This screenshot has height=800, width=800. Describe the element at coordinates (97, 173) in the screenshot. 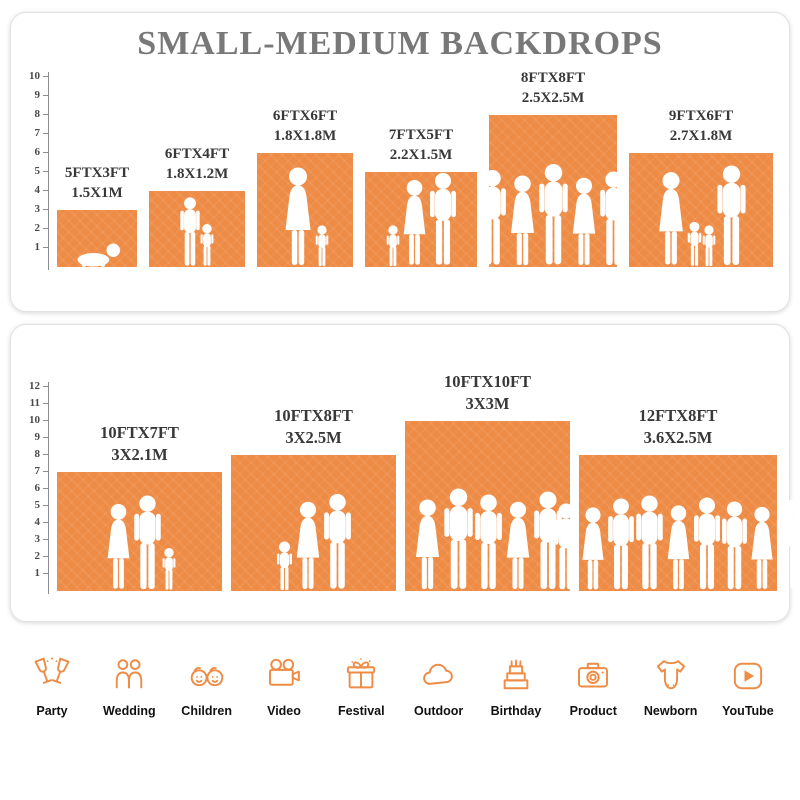

I see `backdrop-size-ft: 5FTX3FT` at that location.